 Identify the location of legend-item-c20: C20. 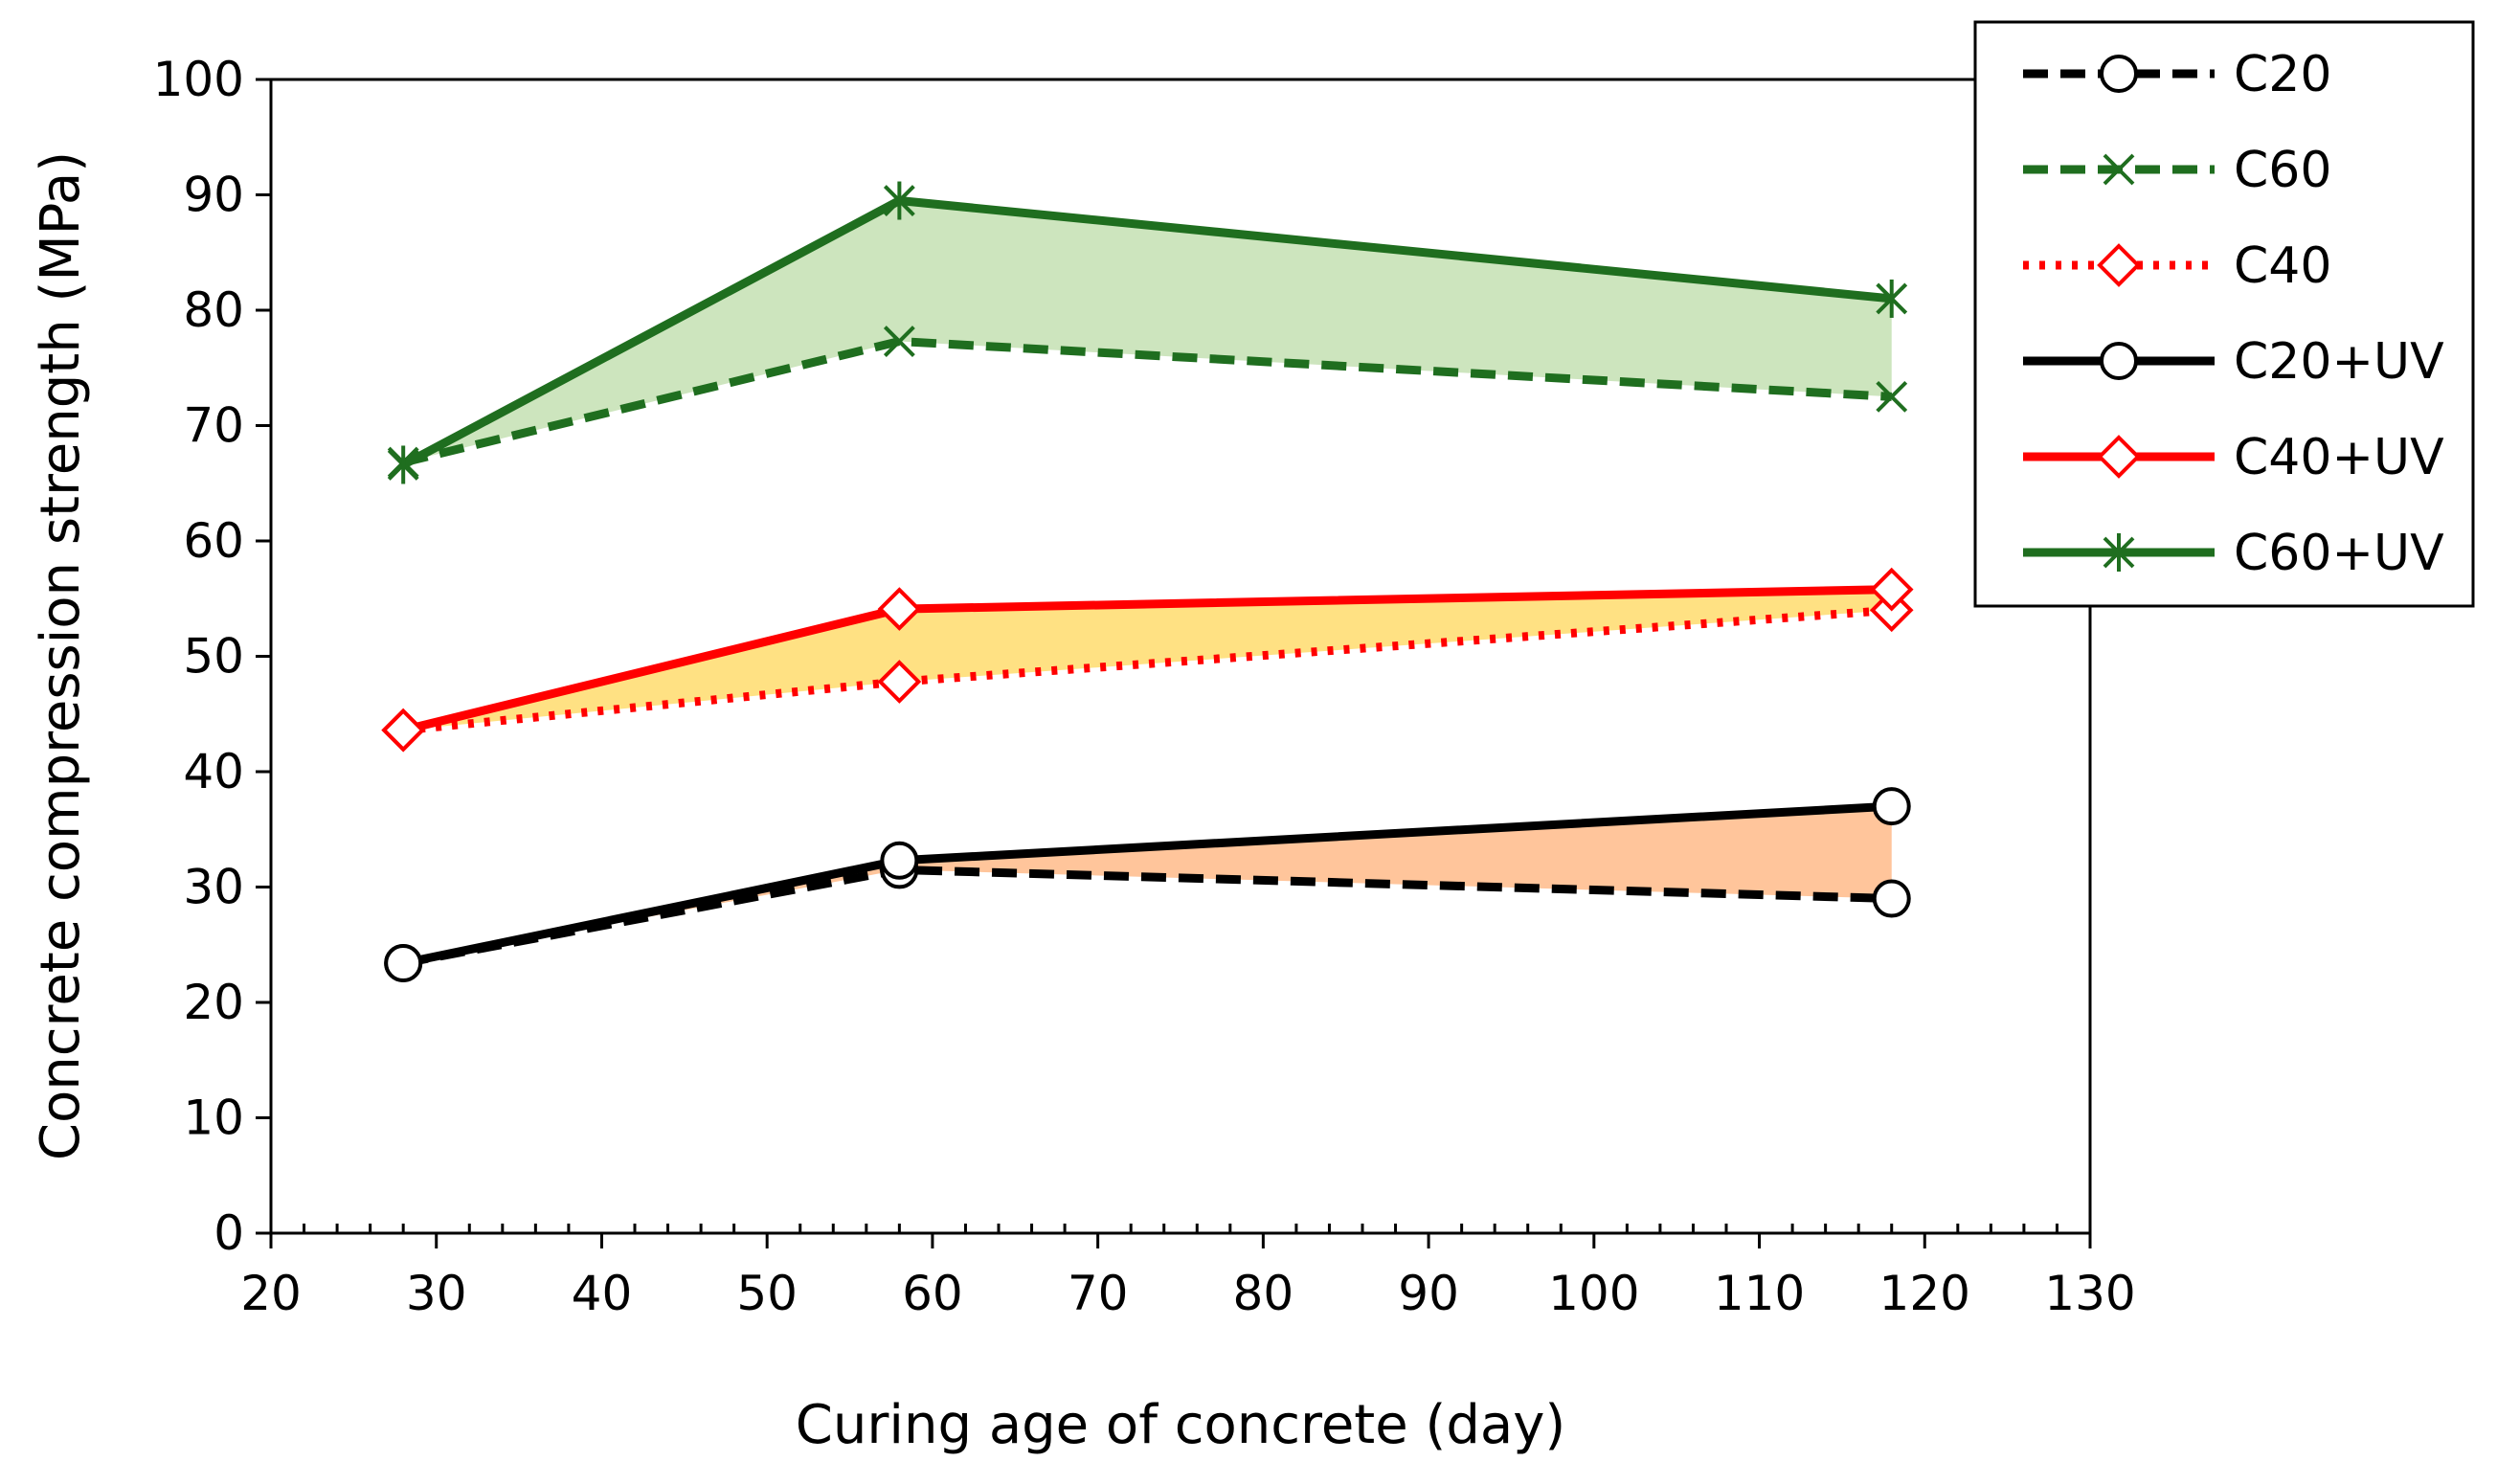
(2177, 74).